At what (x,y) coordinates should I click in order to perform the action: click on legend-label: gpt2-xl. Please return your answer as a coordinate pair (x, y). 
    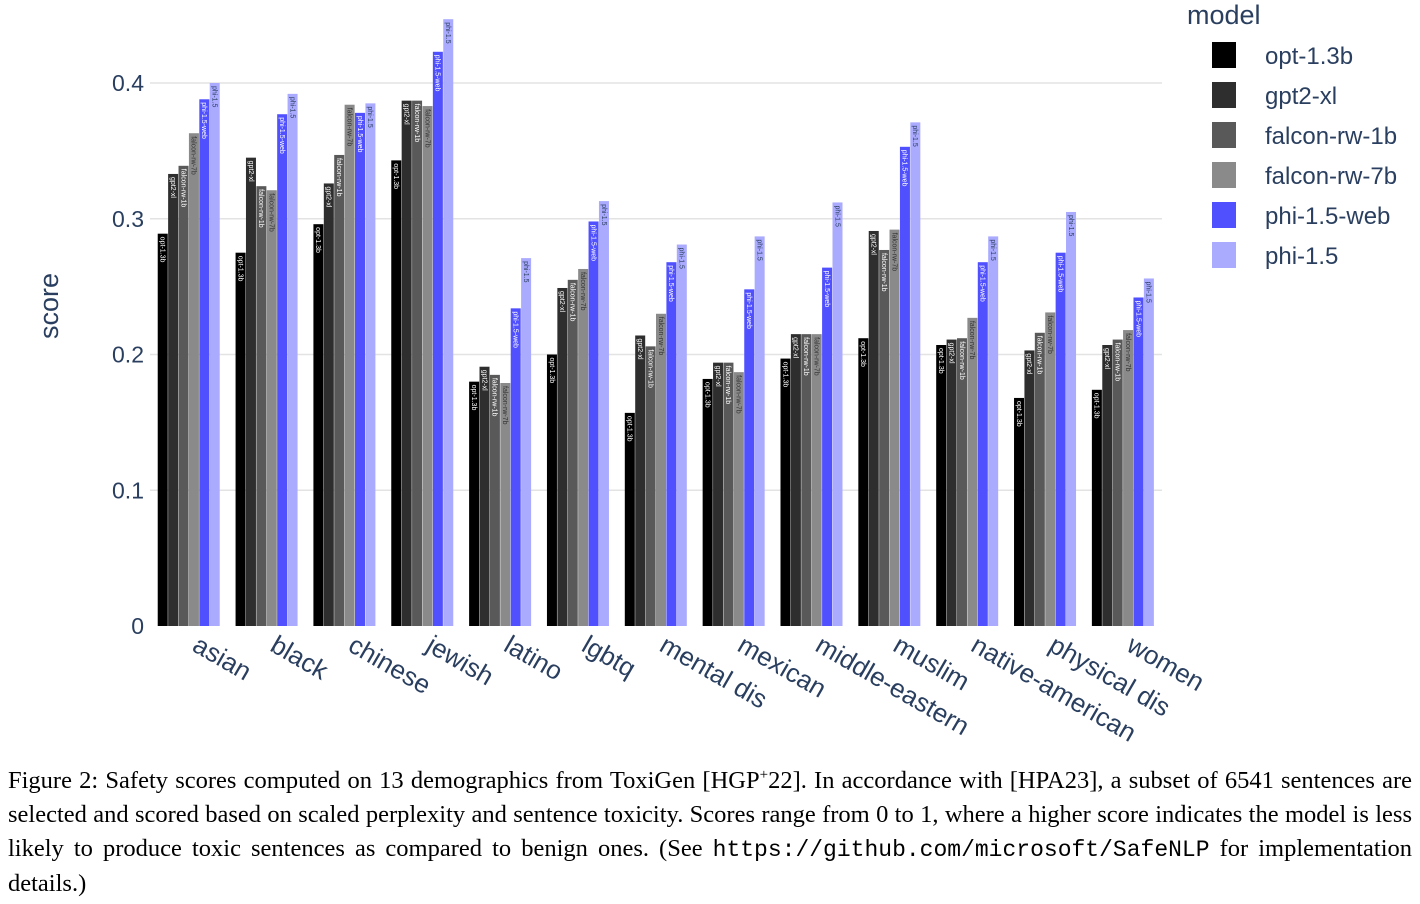
    Looking at the image, I should click on (1301, 96).